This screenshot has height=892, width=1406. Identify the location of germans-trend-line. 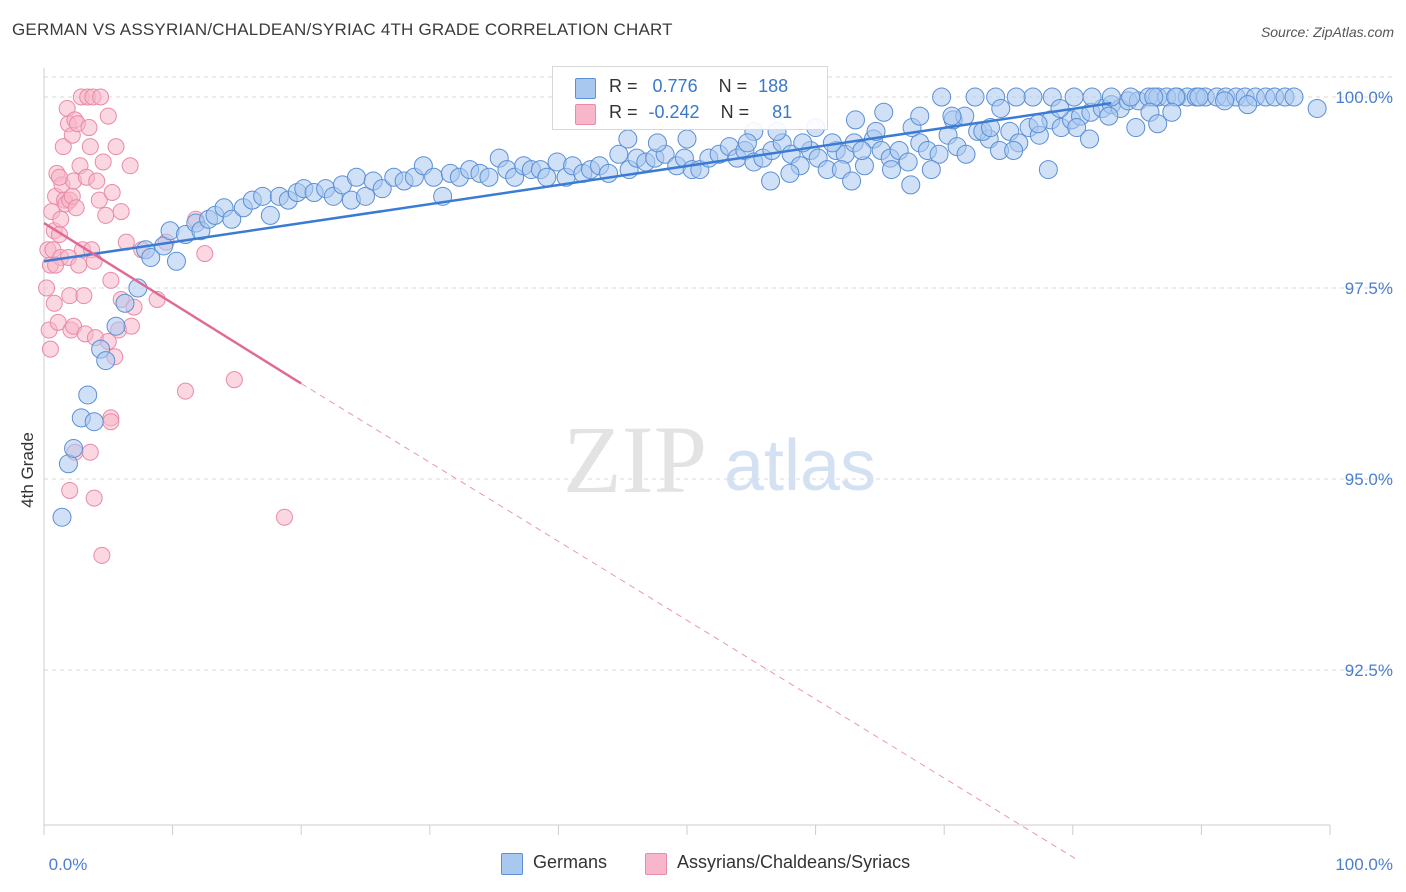
(577, 182).